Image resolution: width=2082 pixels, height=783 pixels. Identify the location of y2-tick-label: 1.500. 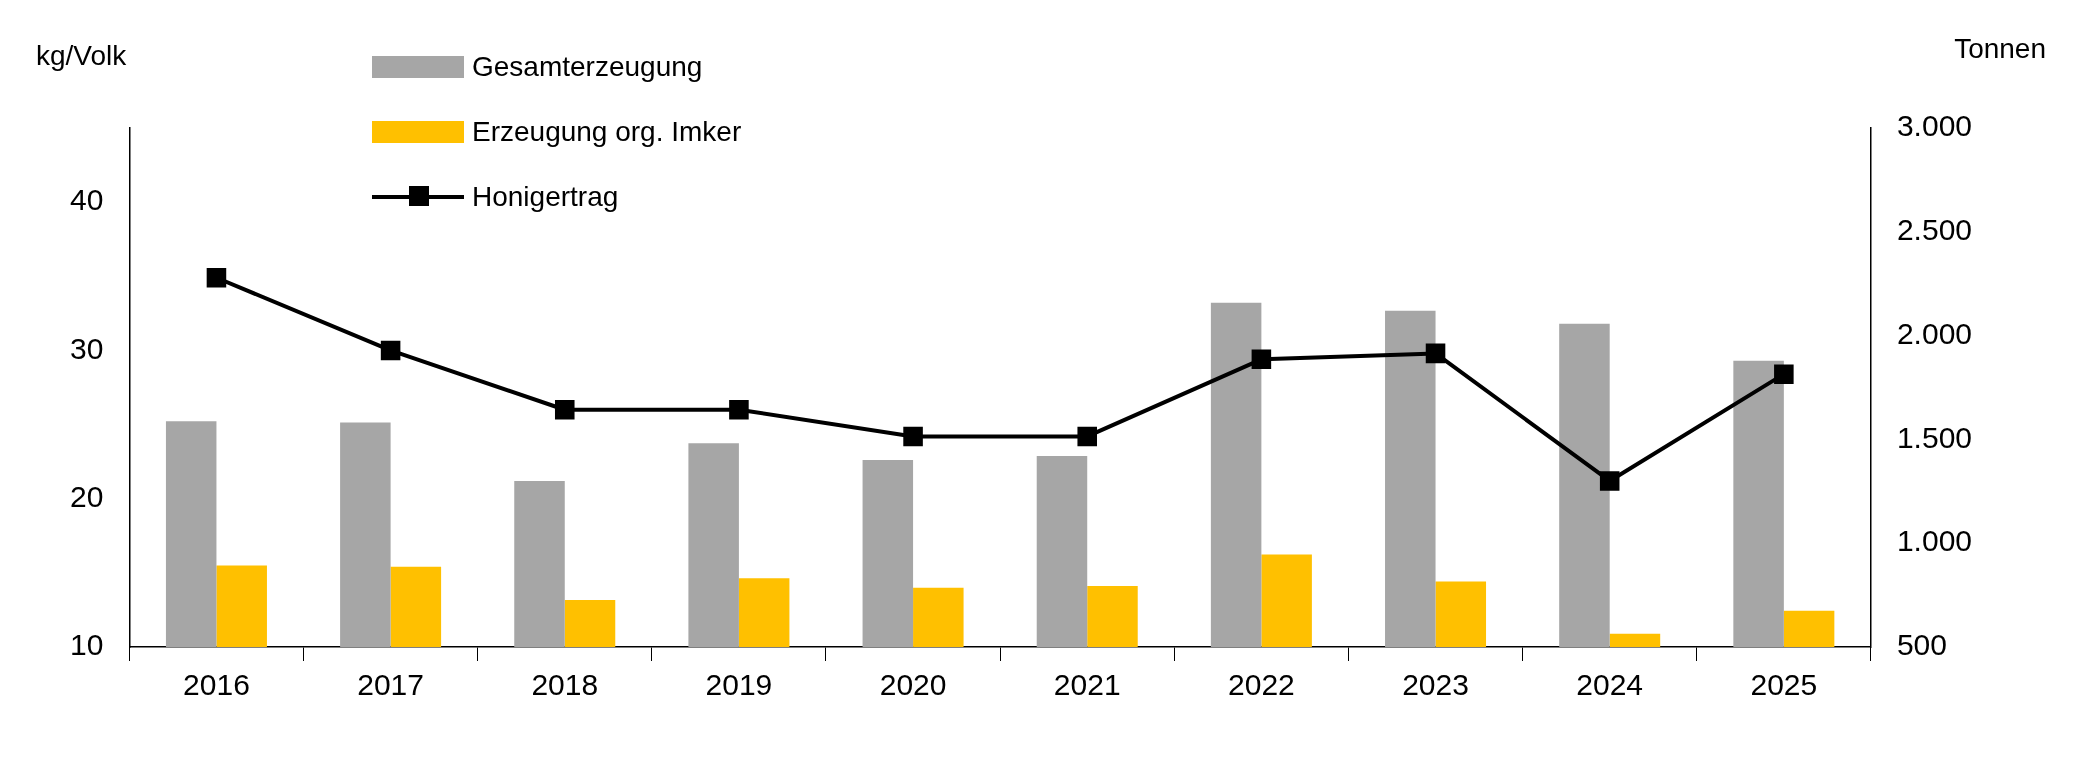
(1934, 437).